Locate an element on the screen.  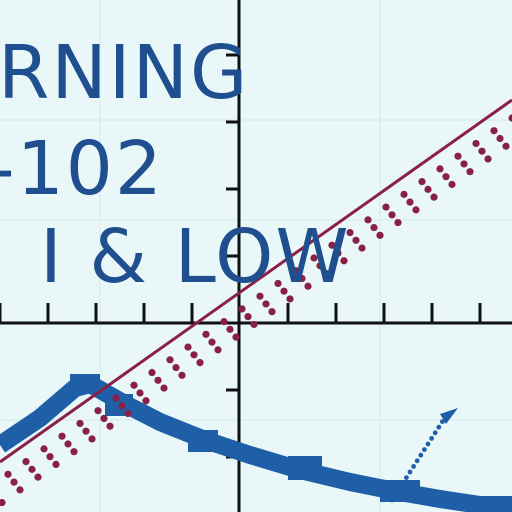
title-line-2: -102 is located at coordinates (82, 169).